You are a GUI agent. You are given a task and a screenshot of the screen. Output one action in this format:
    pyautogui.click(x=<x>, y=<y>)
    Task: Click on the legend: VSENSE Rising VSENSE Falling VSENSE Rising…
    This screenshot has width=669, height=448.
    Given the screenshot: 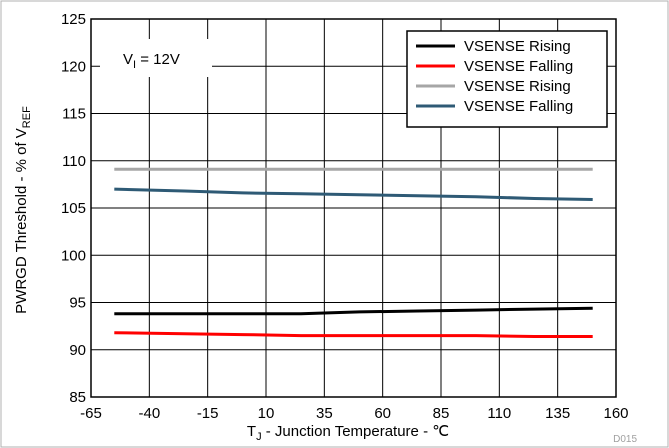 What is the action you would take?
    pyautogui.click(x=507, y=79)
    